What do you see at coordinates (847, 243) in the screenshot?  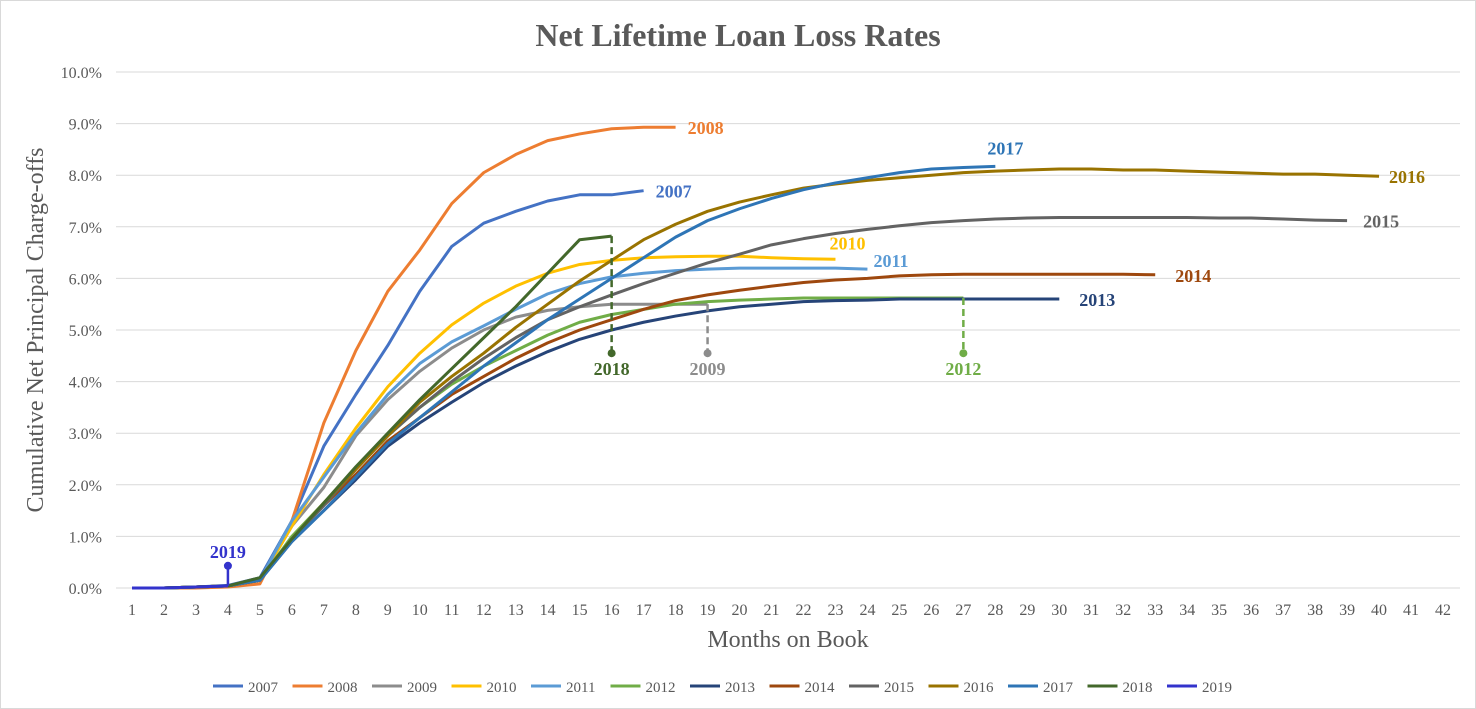 I see `series-label-2010: 2010` at bounding box center [847, 243].